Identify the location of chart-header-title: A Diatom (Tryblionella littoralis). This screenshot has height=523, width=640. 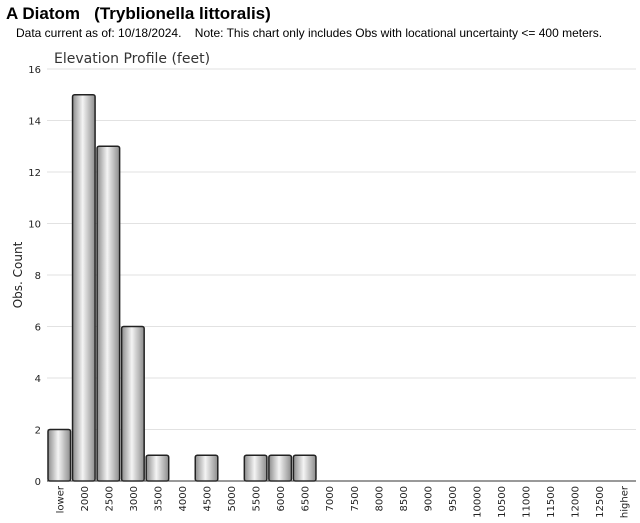
(138, 13).